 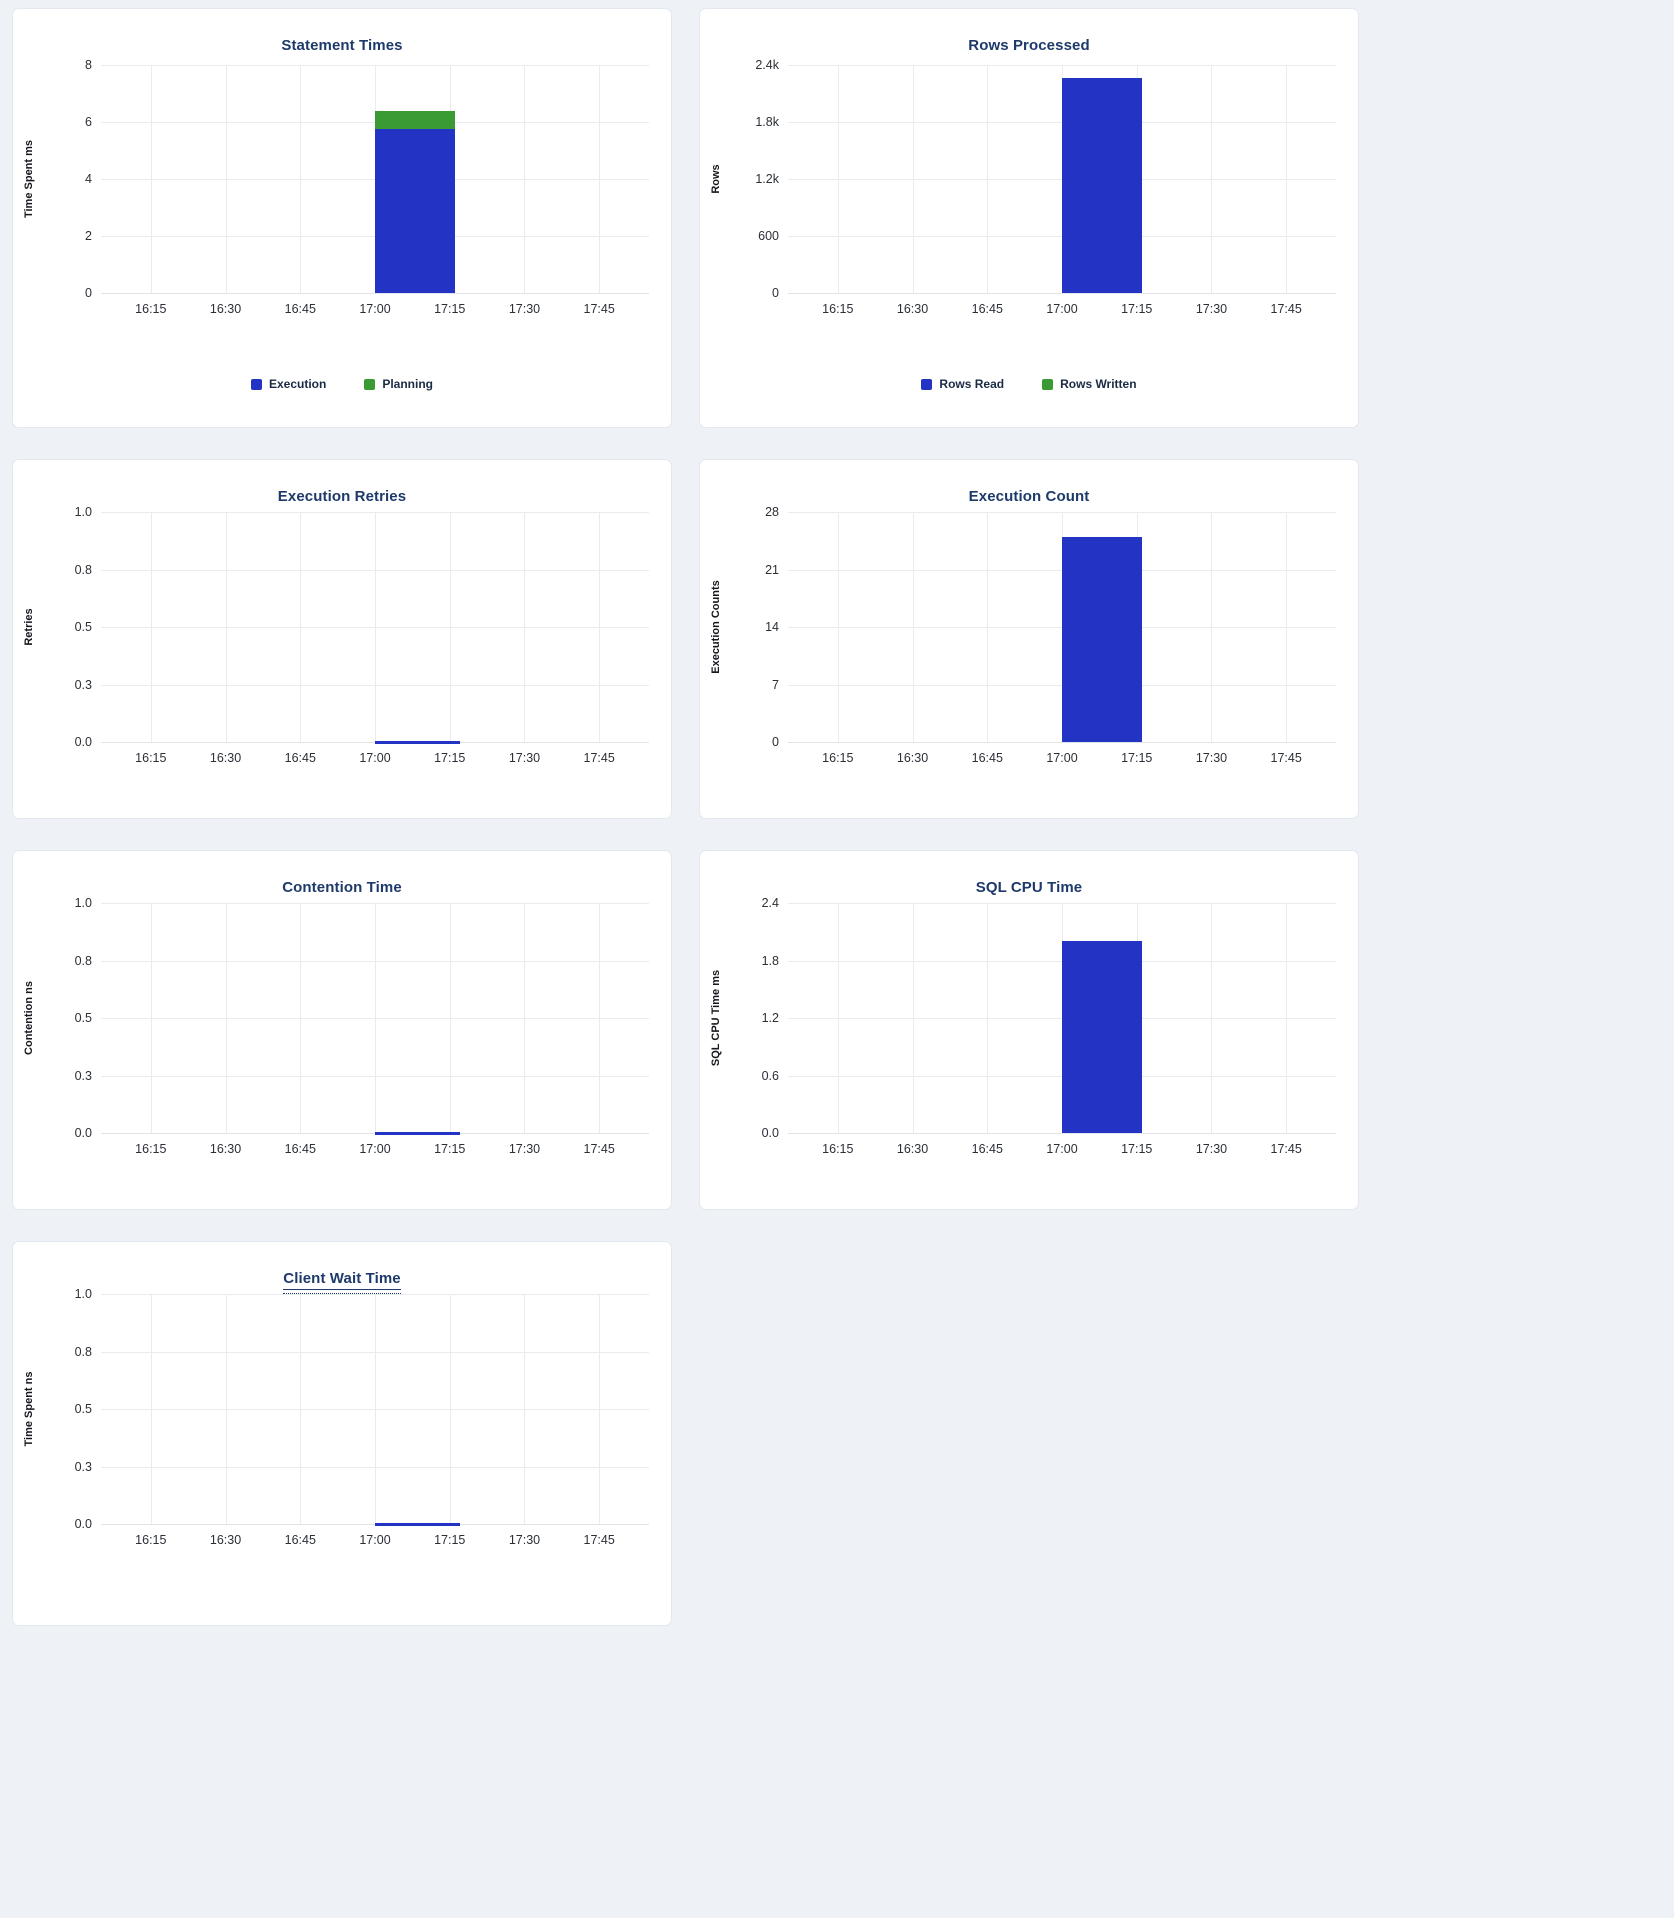 What do you see at coordinates (767, 179) in the screenshot?
I see `y-axis-tick-label: 1.2k` at bounding box center [767, 179].